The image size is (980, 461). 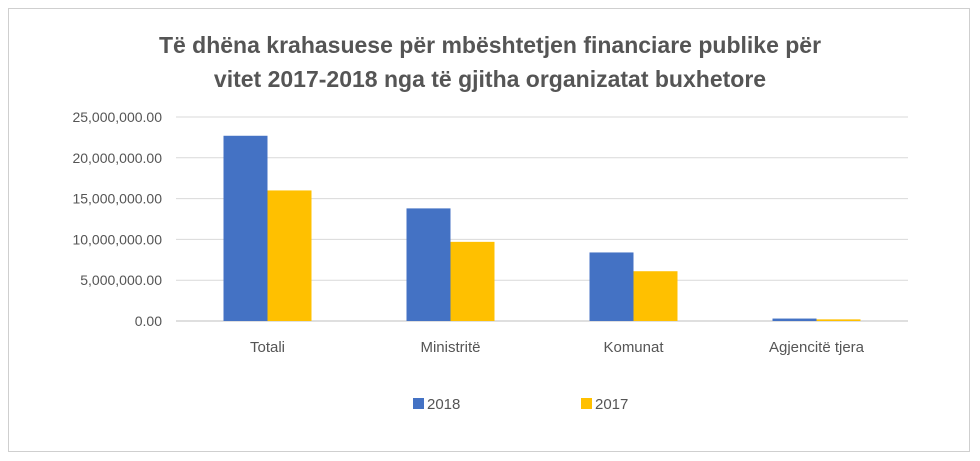 I want to click on category-label: Ministritë, so click(x=450, y=347).